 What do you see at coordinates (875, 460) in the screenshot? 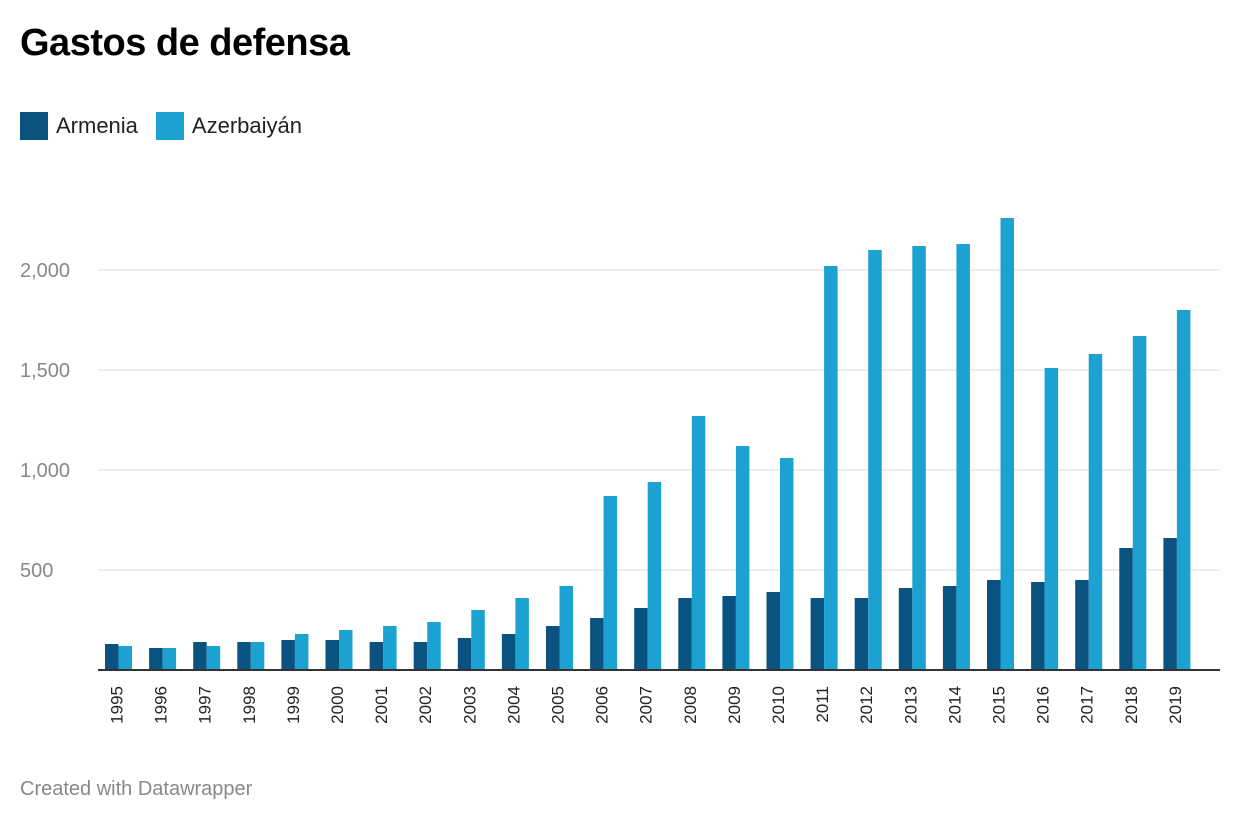
I see `bar-azerbaiyan-2012` at bounding box center [875, 460].